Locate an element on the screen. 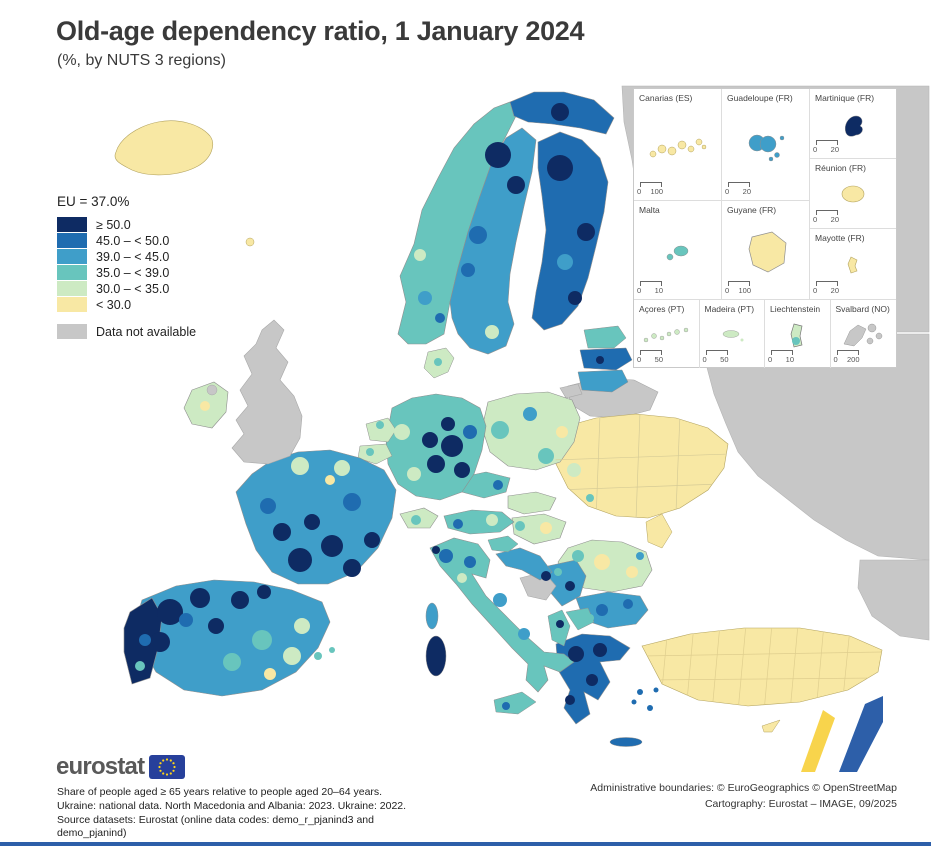 The width and height of the screenshot is (931, 846). inset-label: Guyane (FR) is located at coordinates (752, 210).